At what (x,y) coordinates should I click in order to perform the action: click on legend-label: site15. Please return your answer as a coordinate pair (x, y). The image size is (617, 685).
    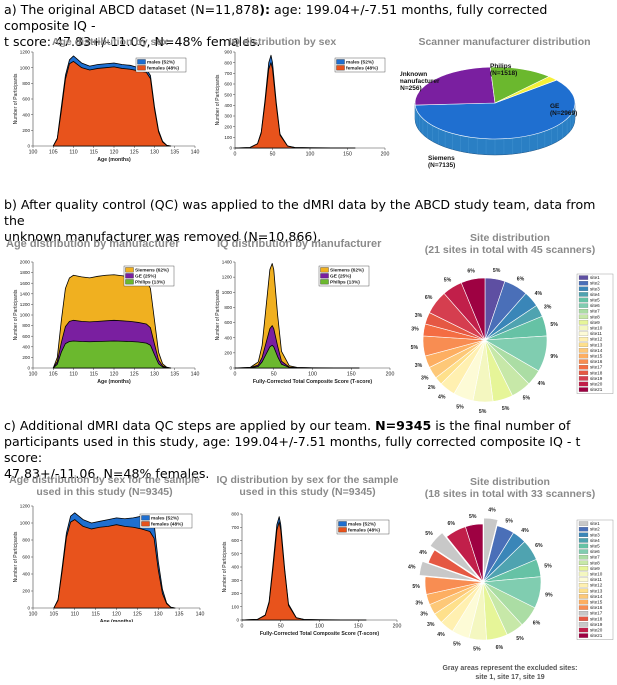
    Looking at the image, I should click on (596, 602).